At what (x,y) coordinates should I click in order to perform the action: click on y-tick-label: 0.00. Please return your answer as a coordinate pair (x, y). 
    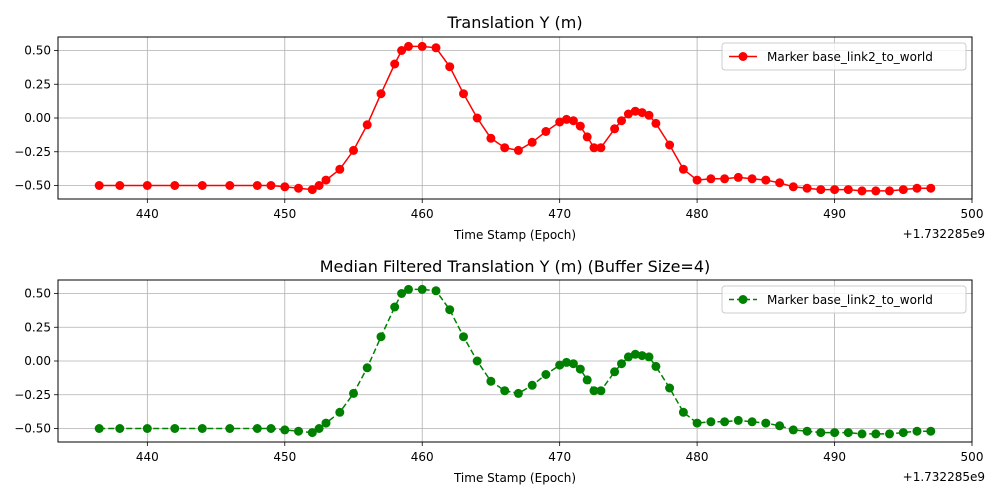
    Looking at the image, I should click on (37, 361).